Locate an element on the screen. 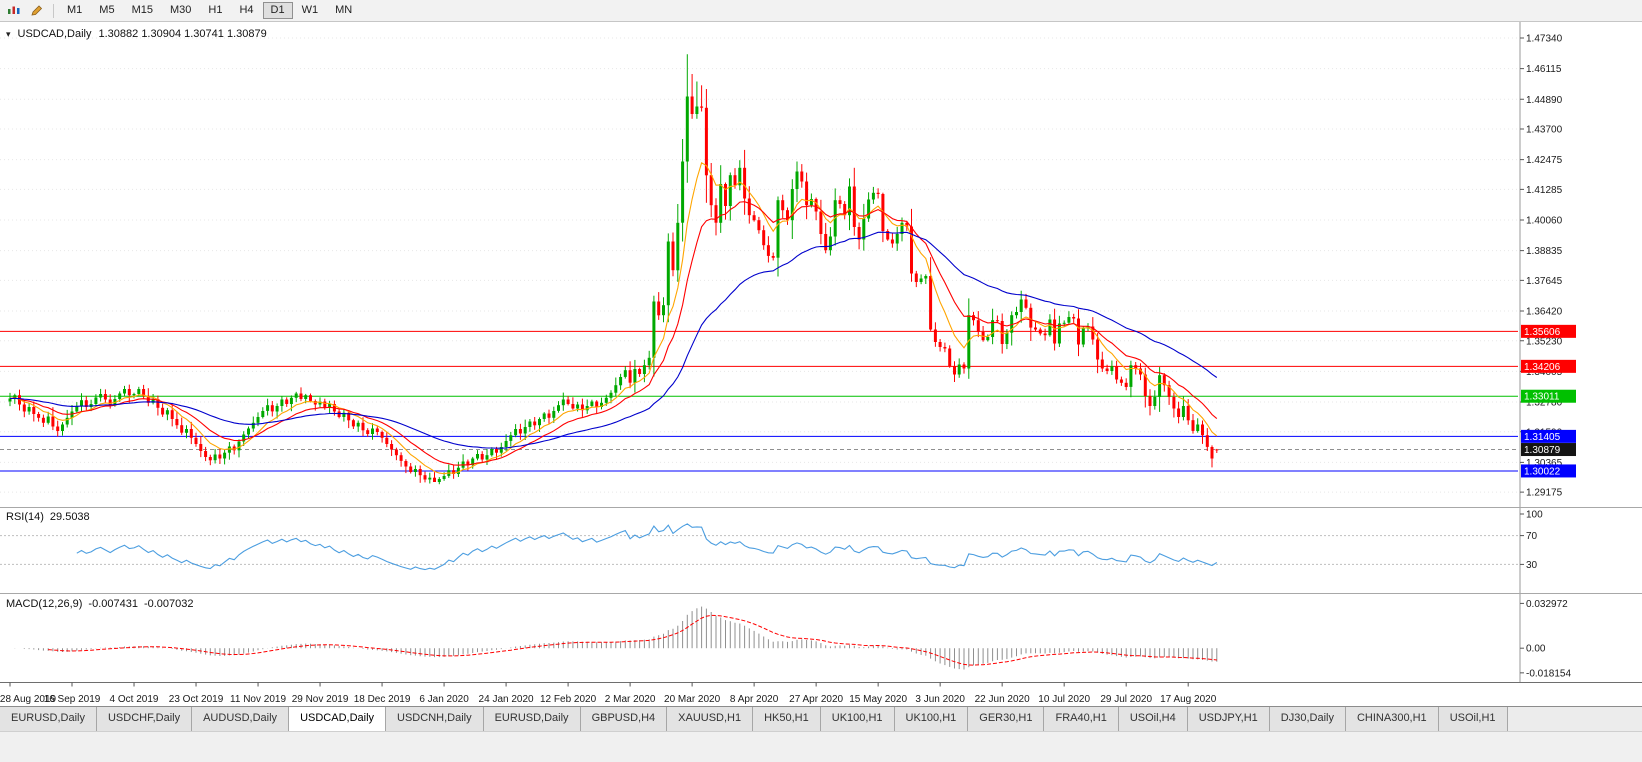  date-label: 17 Aug 2020 is located at coordinates (1188, 699).